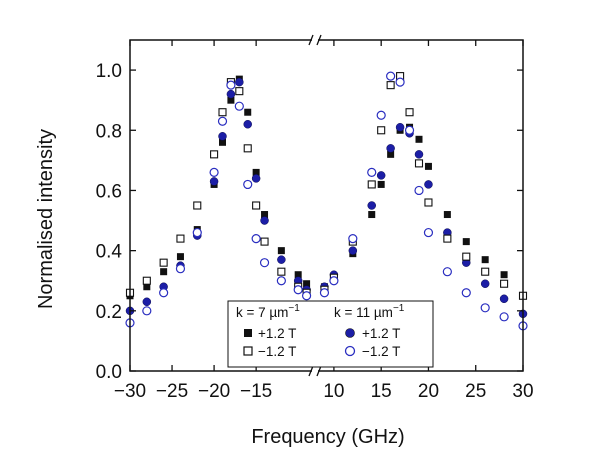 This screenshot has height=465, width=603. I want to click on legend-marker-k11-minus, so click(350, 351).